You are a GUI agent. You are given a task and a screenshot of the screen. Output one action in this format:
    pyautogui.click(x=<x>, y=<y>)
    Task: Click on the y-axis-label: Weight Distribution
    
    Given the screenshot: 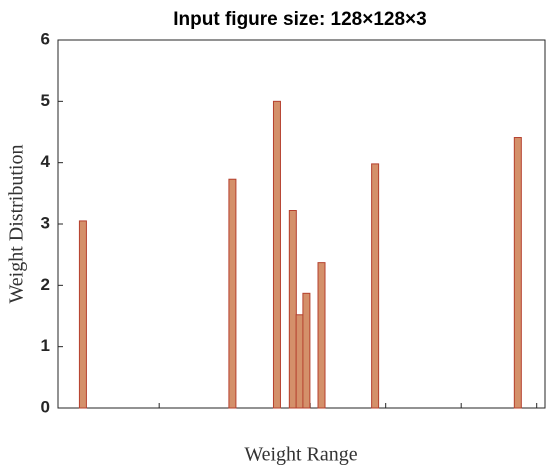 What is the action you would take?
    pyautogui.click(x=17, y=224)
    